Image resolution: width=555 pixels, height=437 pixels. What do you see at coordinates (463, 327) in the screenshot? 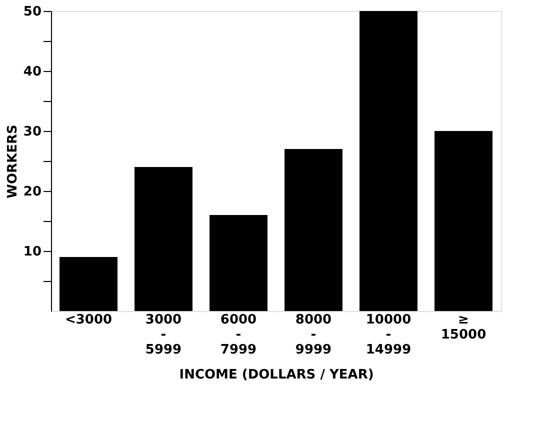
I see `x-tick-label: ≥ 15000` at bounding box center [463, 327].